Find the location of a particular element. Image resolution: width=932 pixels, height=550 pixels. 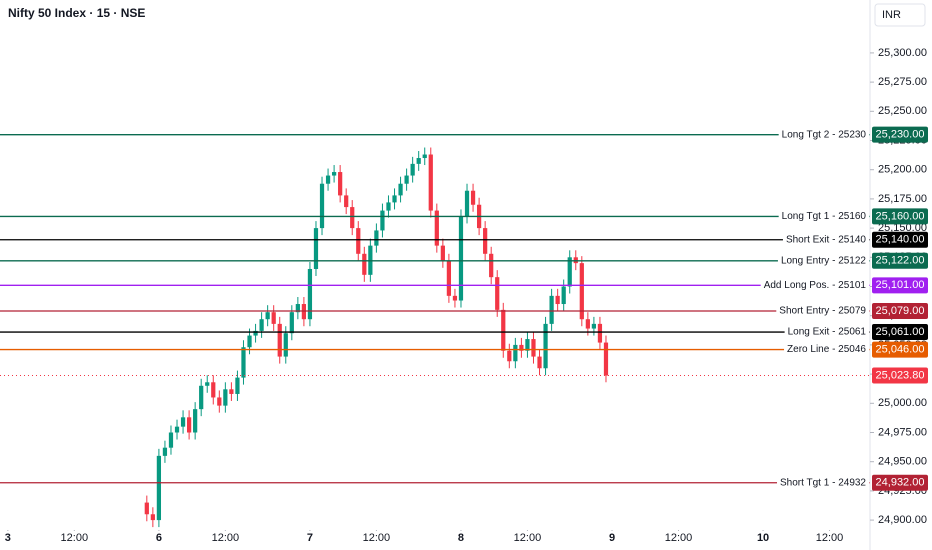

x-tick-label: 3 is located at coordinates (8, 538).